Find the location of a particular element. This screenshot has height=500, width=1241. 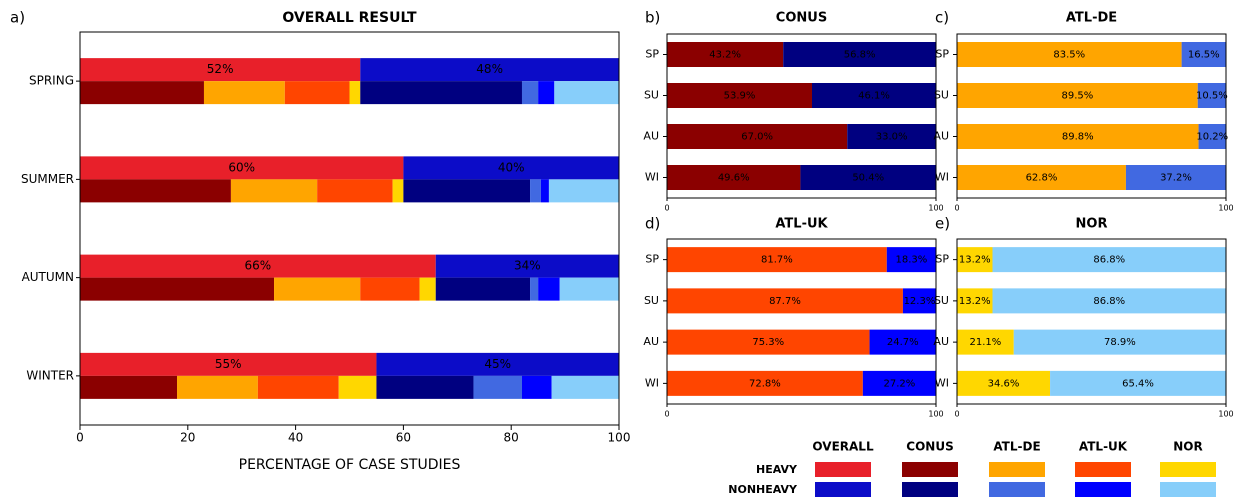

value-label: 24.7% is located at coordinates (903, 342).